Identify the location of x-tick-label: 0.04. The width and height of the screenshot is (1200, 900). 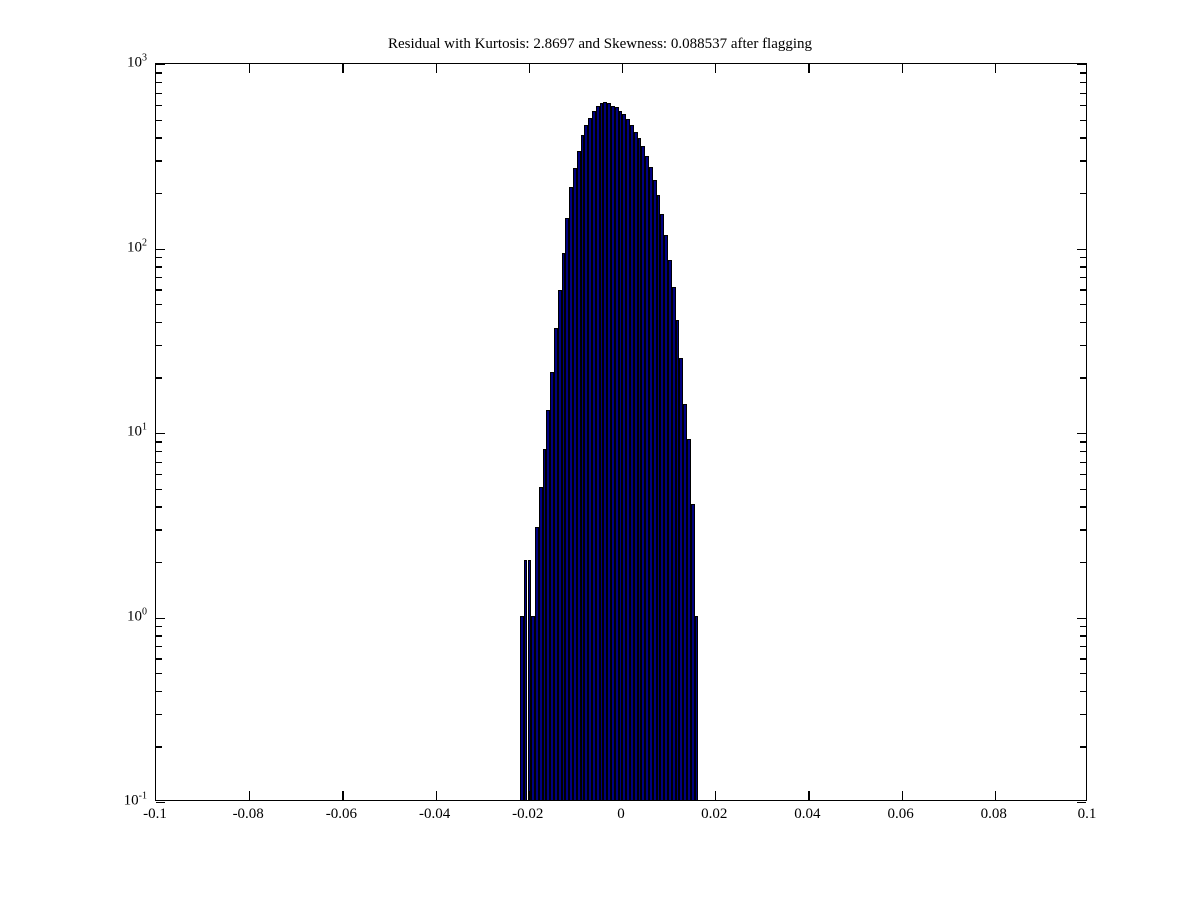
(807, 814).